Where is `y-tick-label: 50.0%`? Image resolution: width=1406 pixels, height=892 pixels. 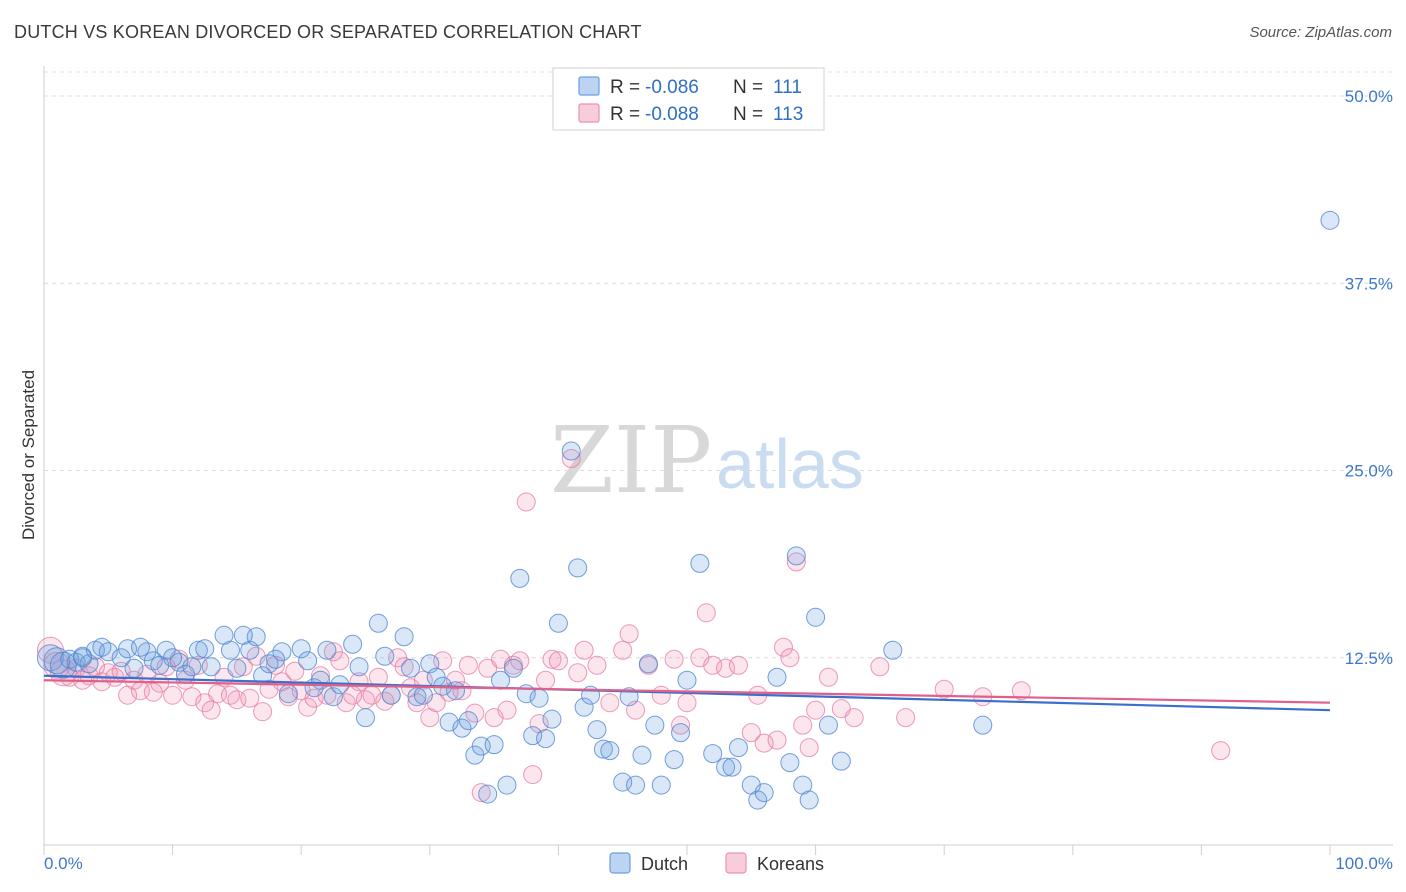
y-tick-label: 50.0% is located at coordinates (1369, 96).